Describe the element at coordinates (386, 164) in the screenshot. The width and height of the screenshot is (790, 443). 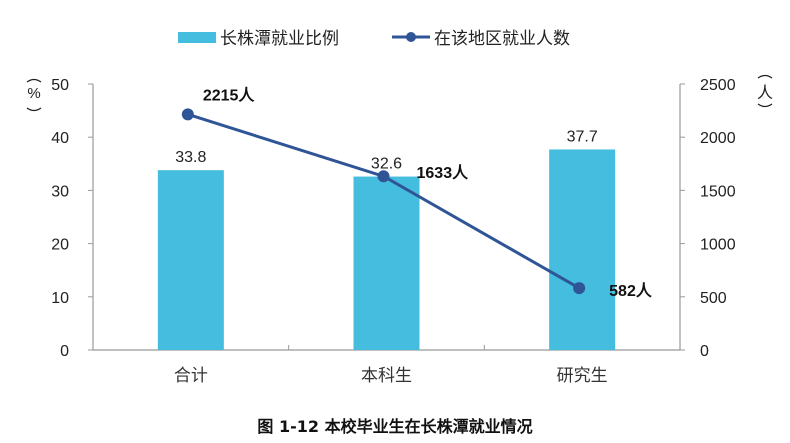
I see `bar-value-label: 32.6` at that location.